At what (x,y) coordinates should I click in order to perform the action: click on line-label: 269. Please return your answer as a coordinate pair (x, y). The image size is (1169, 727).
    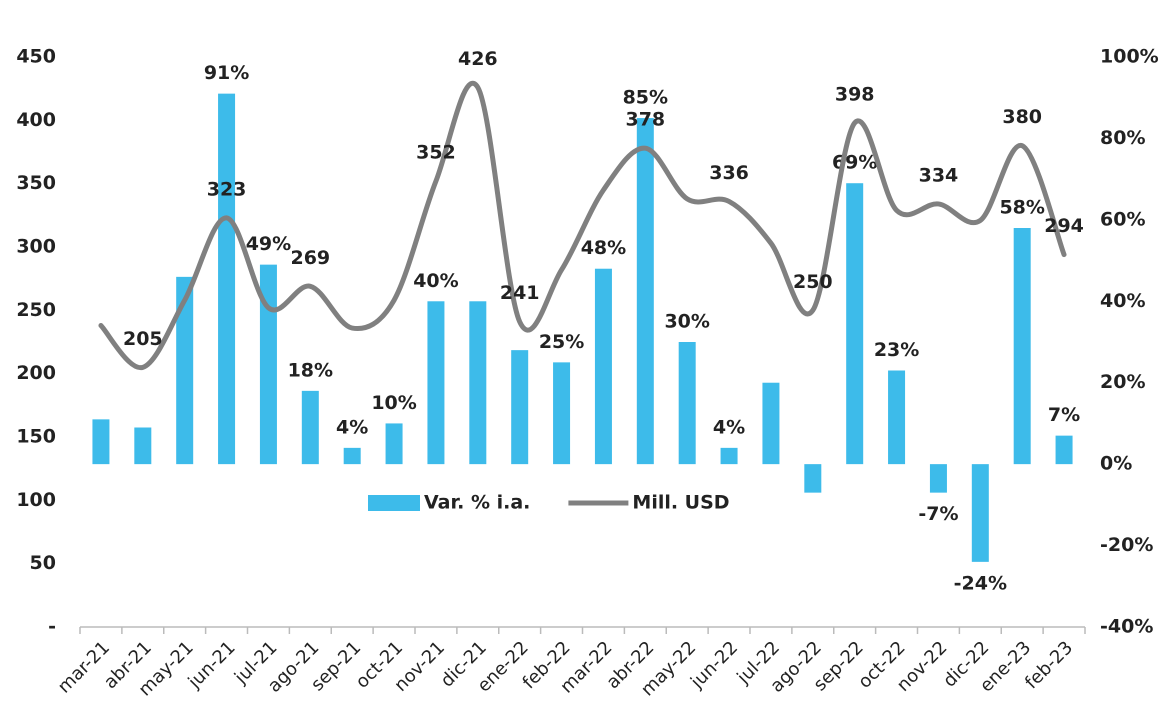
    Looking at the image, I should click on (310, 258).